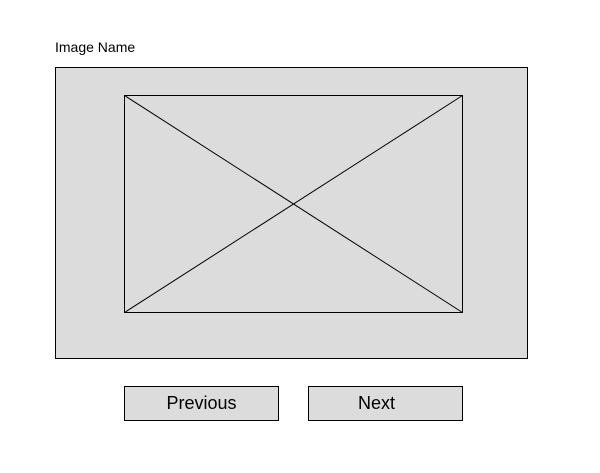  What do you see at coordinates (201, 403) in the screenshot?
I see `previous-button: Previous` at bounding box center [201, 403].